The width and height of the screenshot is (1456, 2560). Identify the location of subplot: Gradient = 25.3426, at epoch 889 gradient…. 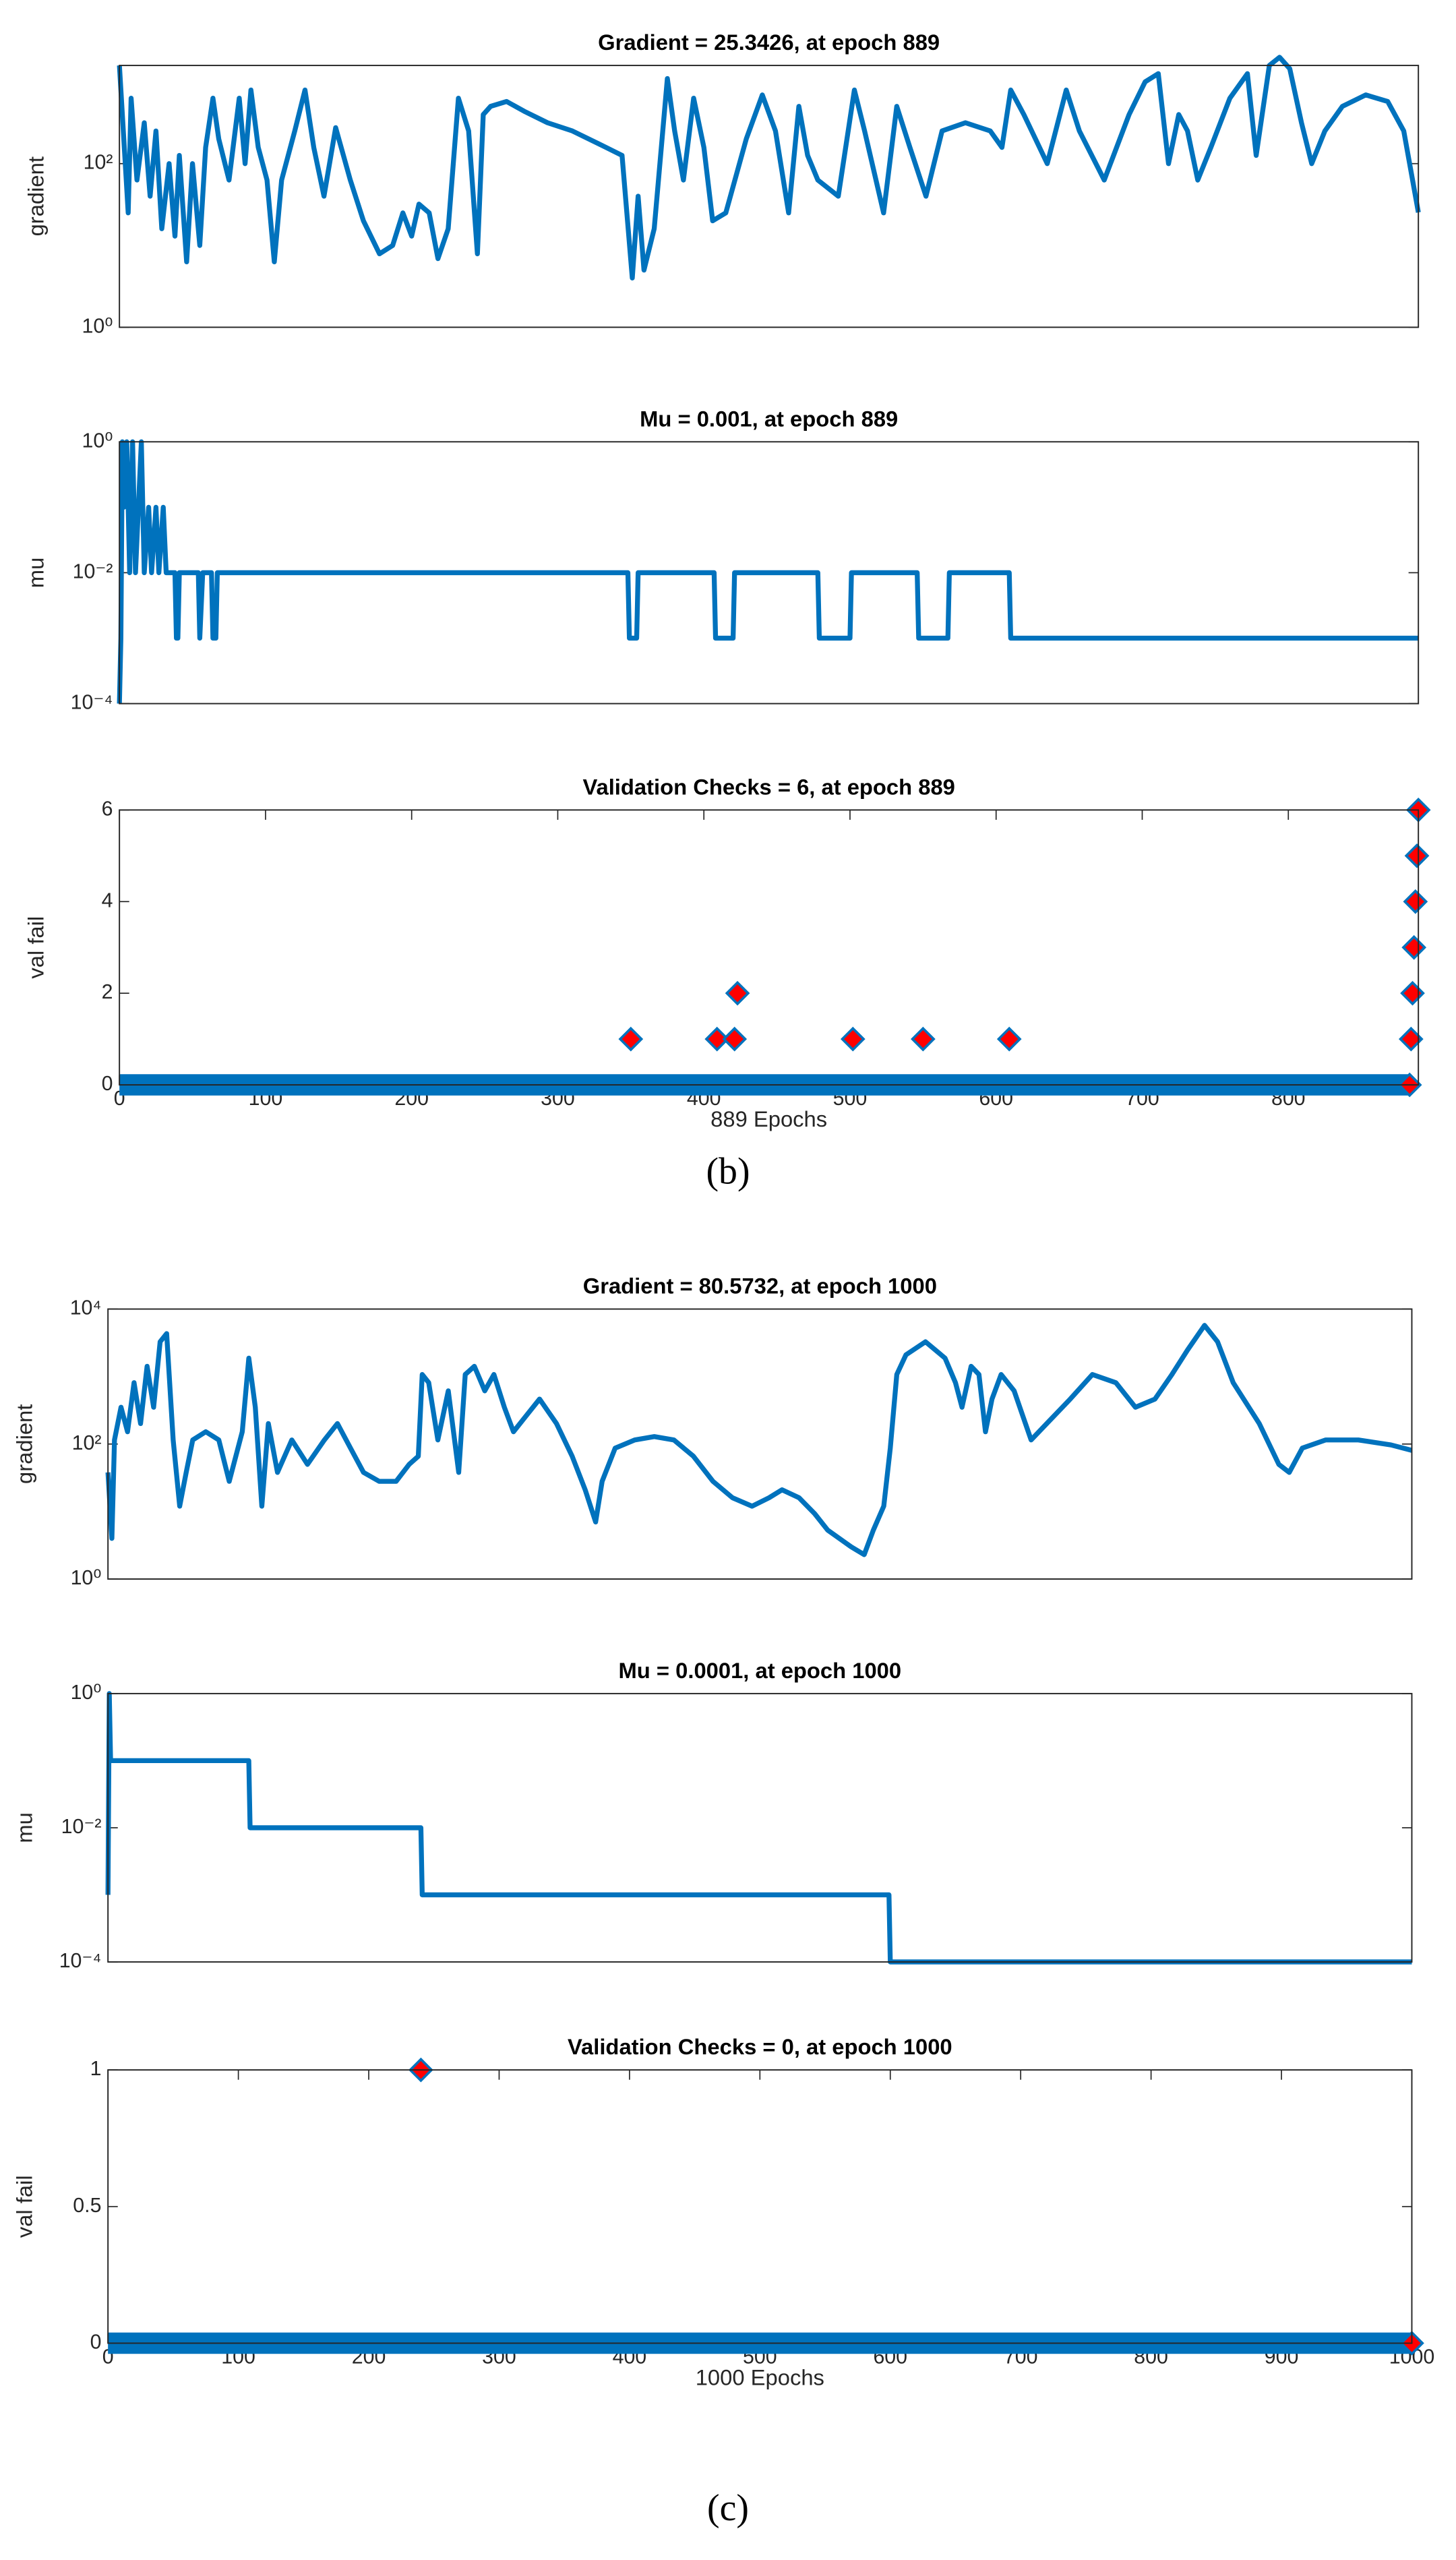
(722, 183).